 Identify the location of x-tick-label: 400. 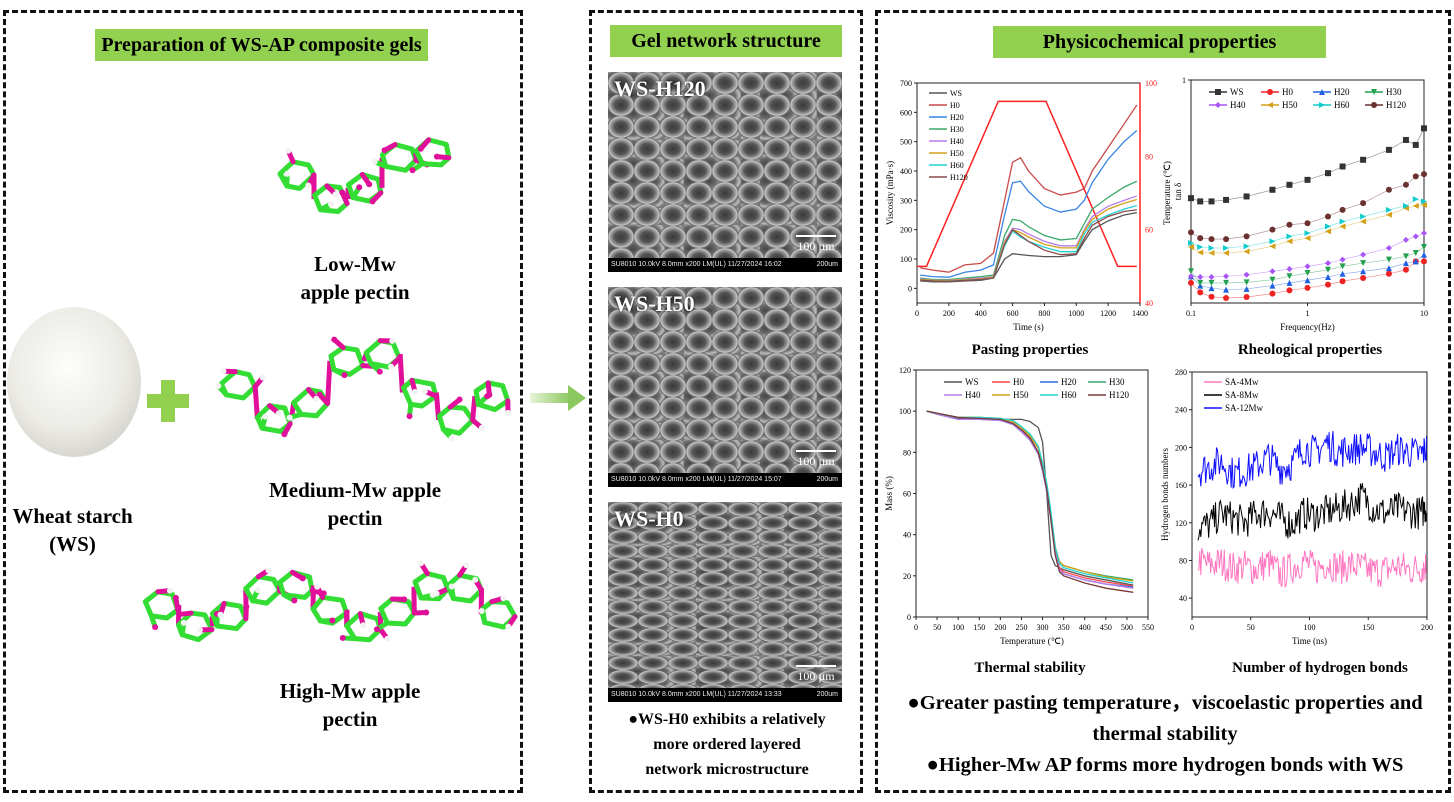
(981, 313).